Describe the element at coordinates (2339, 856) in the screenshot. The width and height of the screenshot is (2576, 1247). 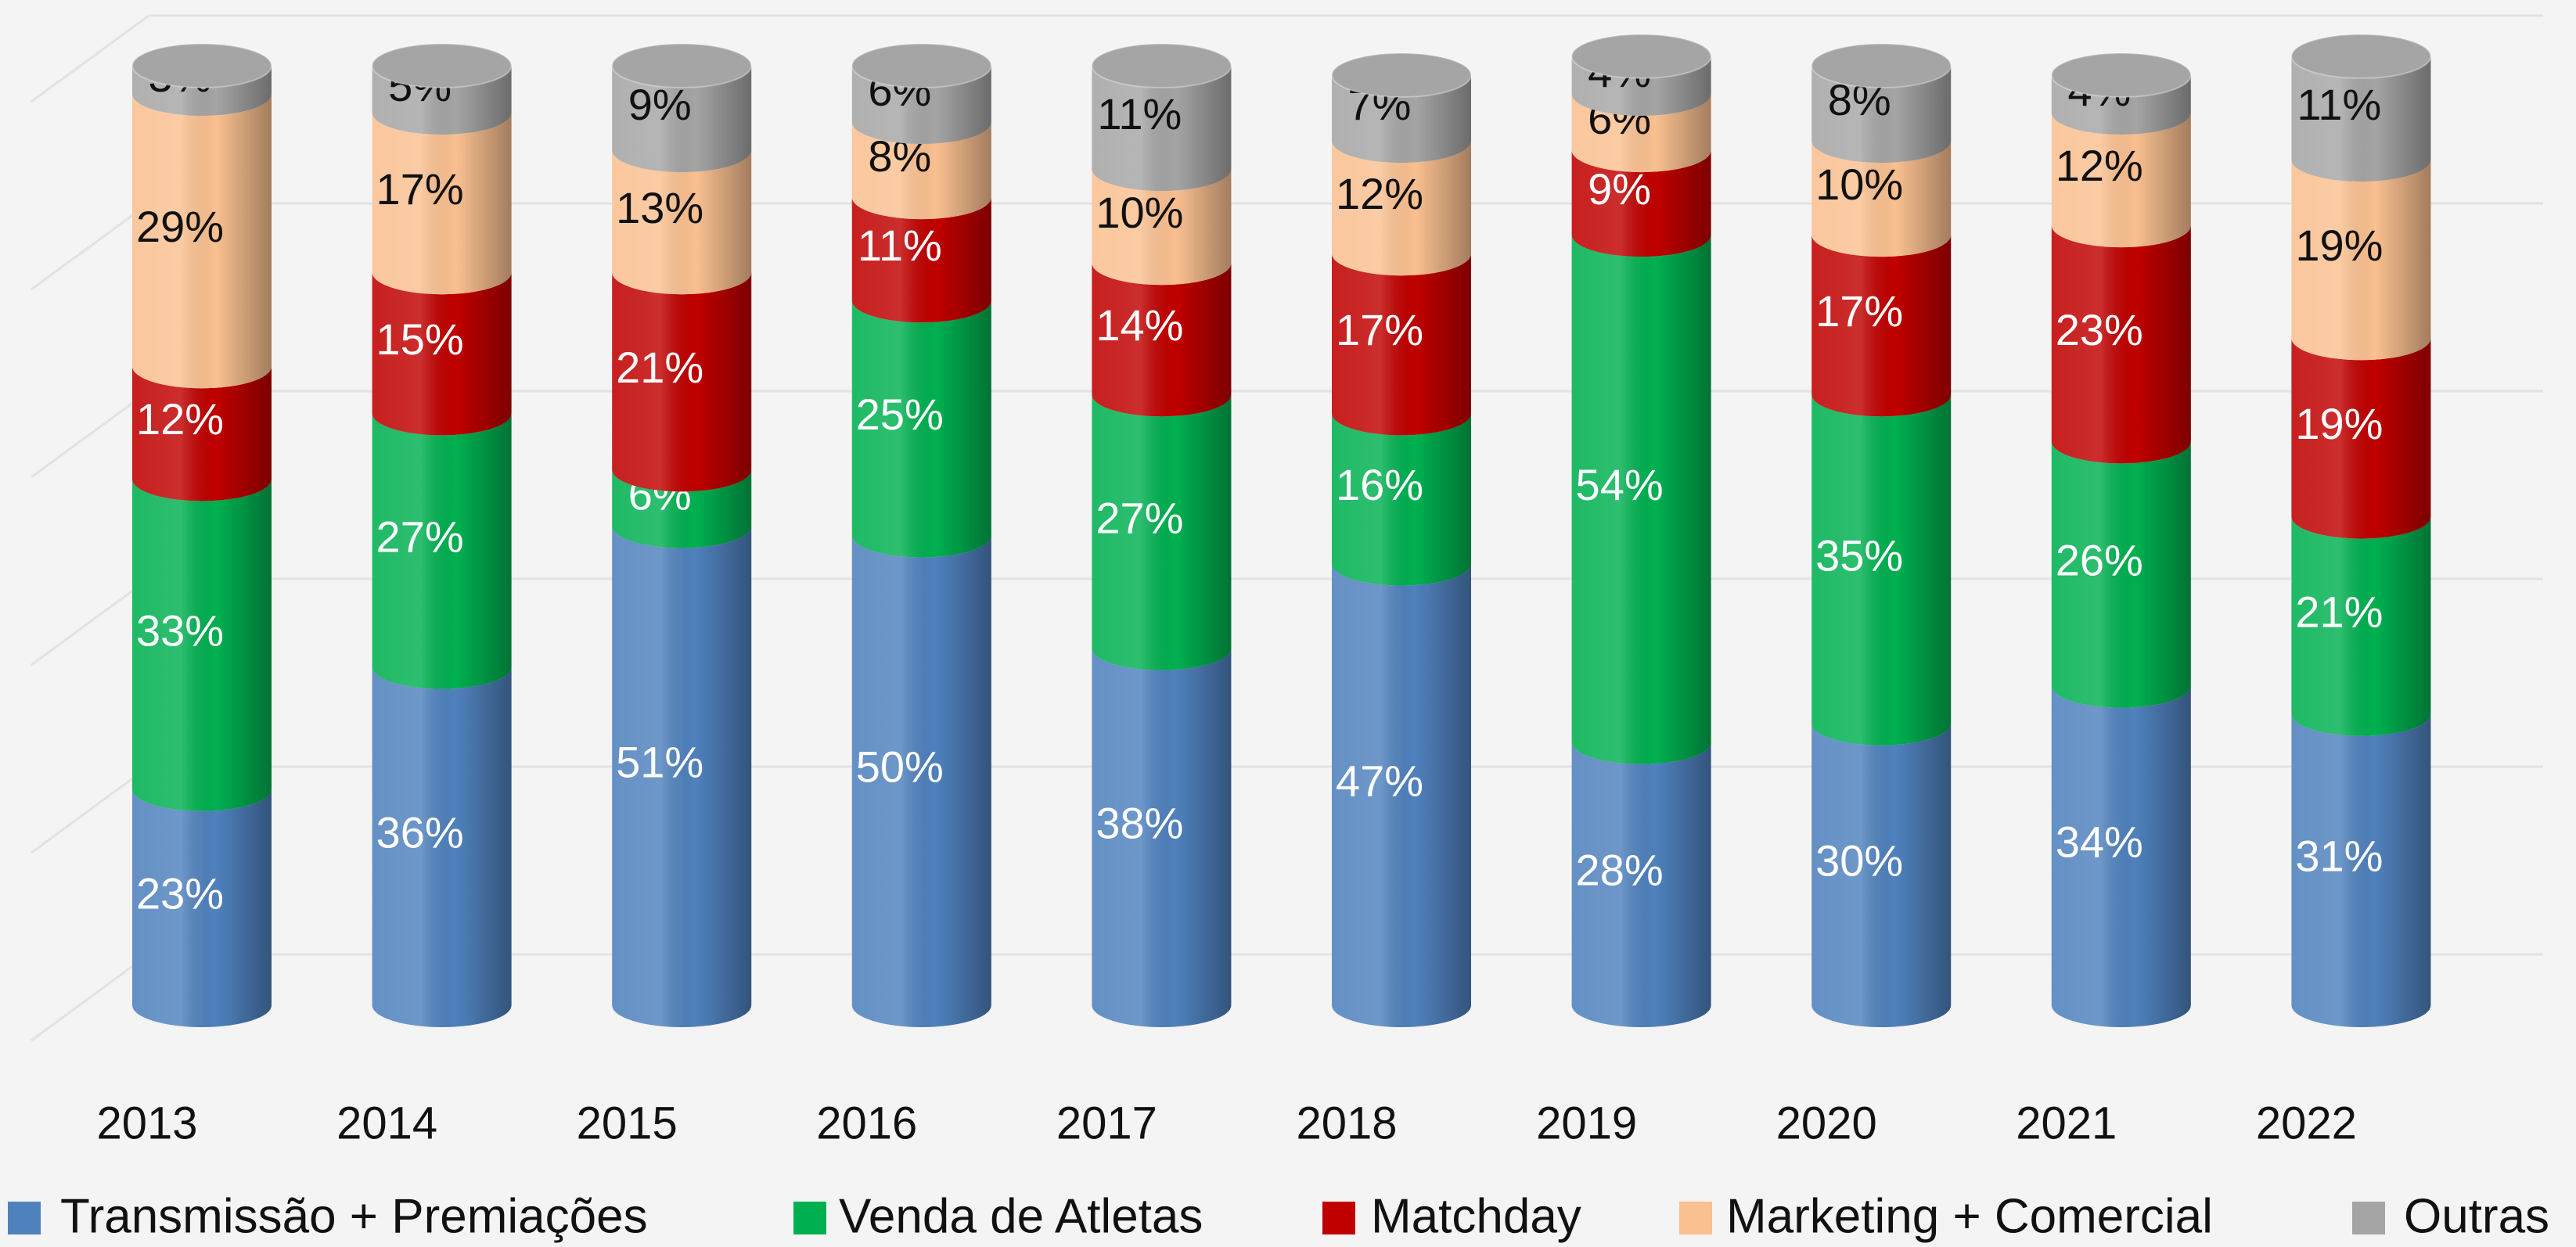
I see `data-label: 31%` at that location.